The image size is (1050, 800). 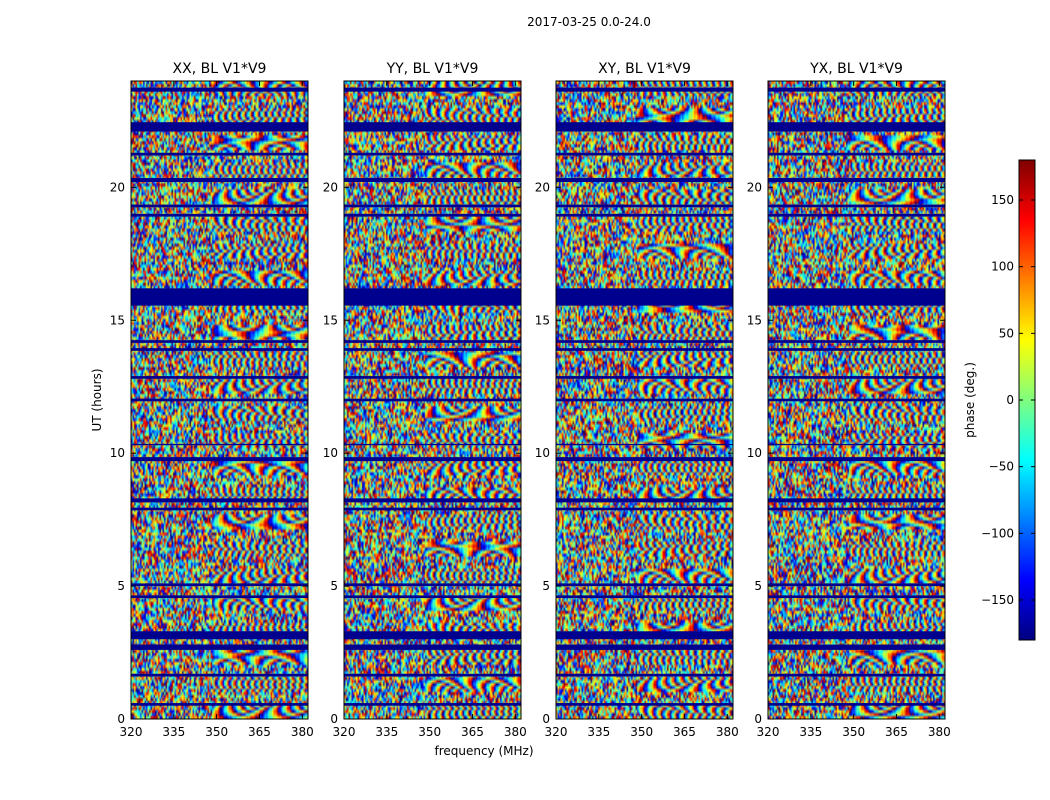 What do you see at coordinates (483, 751) in the screenshot?
I see `x-axis-label: frequency (MHz)` at bounding box center [483, 751].